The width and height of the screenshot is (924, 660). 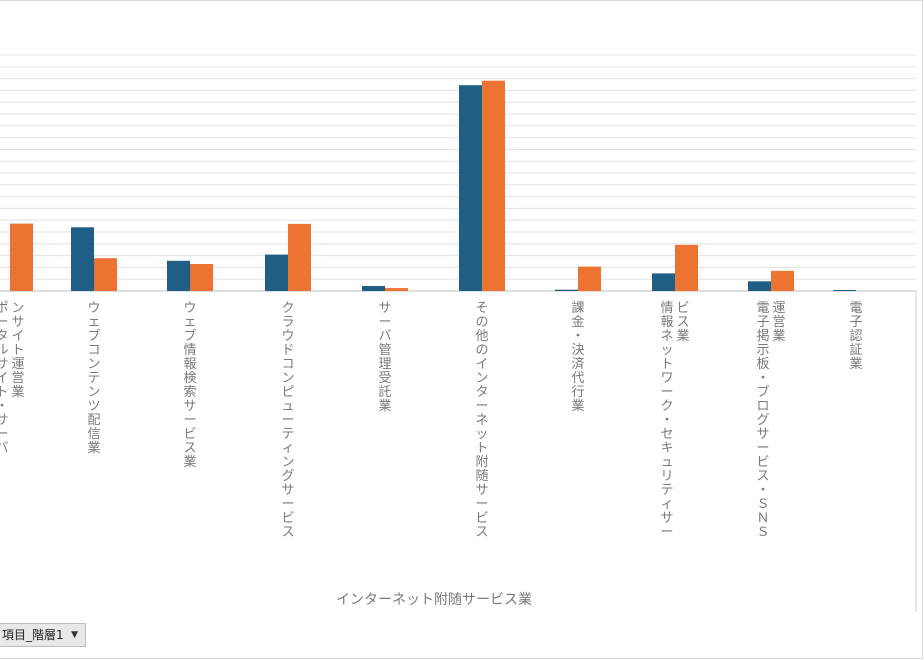 I want to click on x-tick-label: ウェブコンテンツ配信業, so click(x=93, y=378).